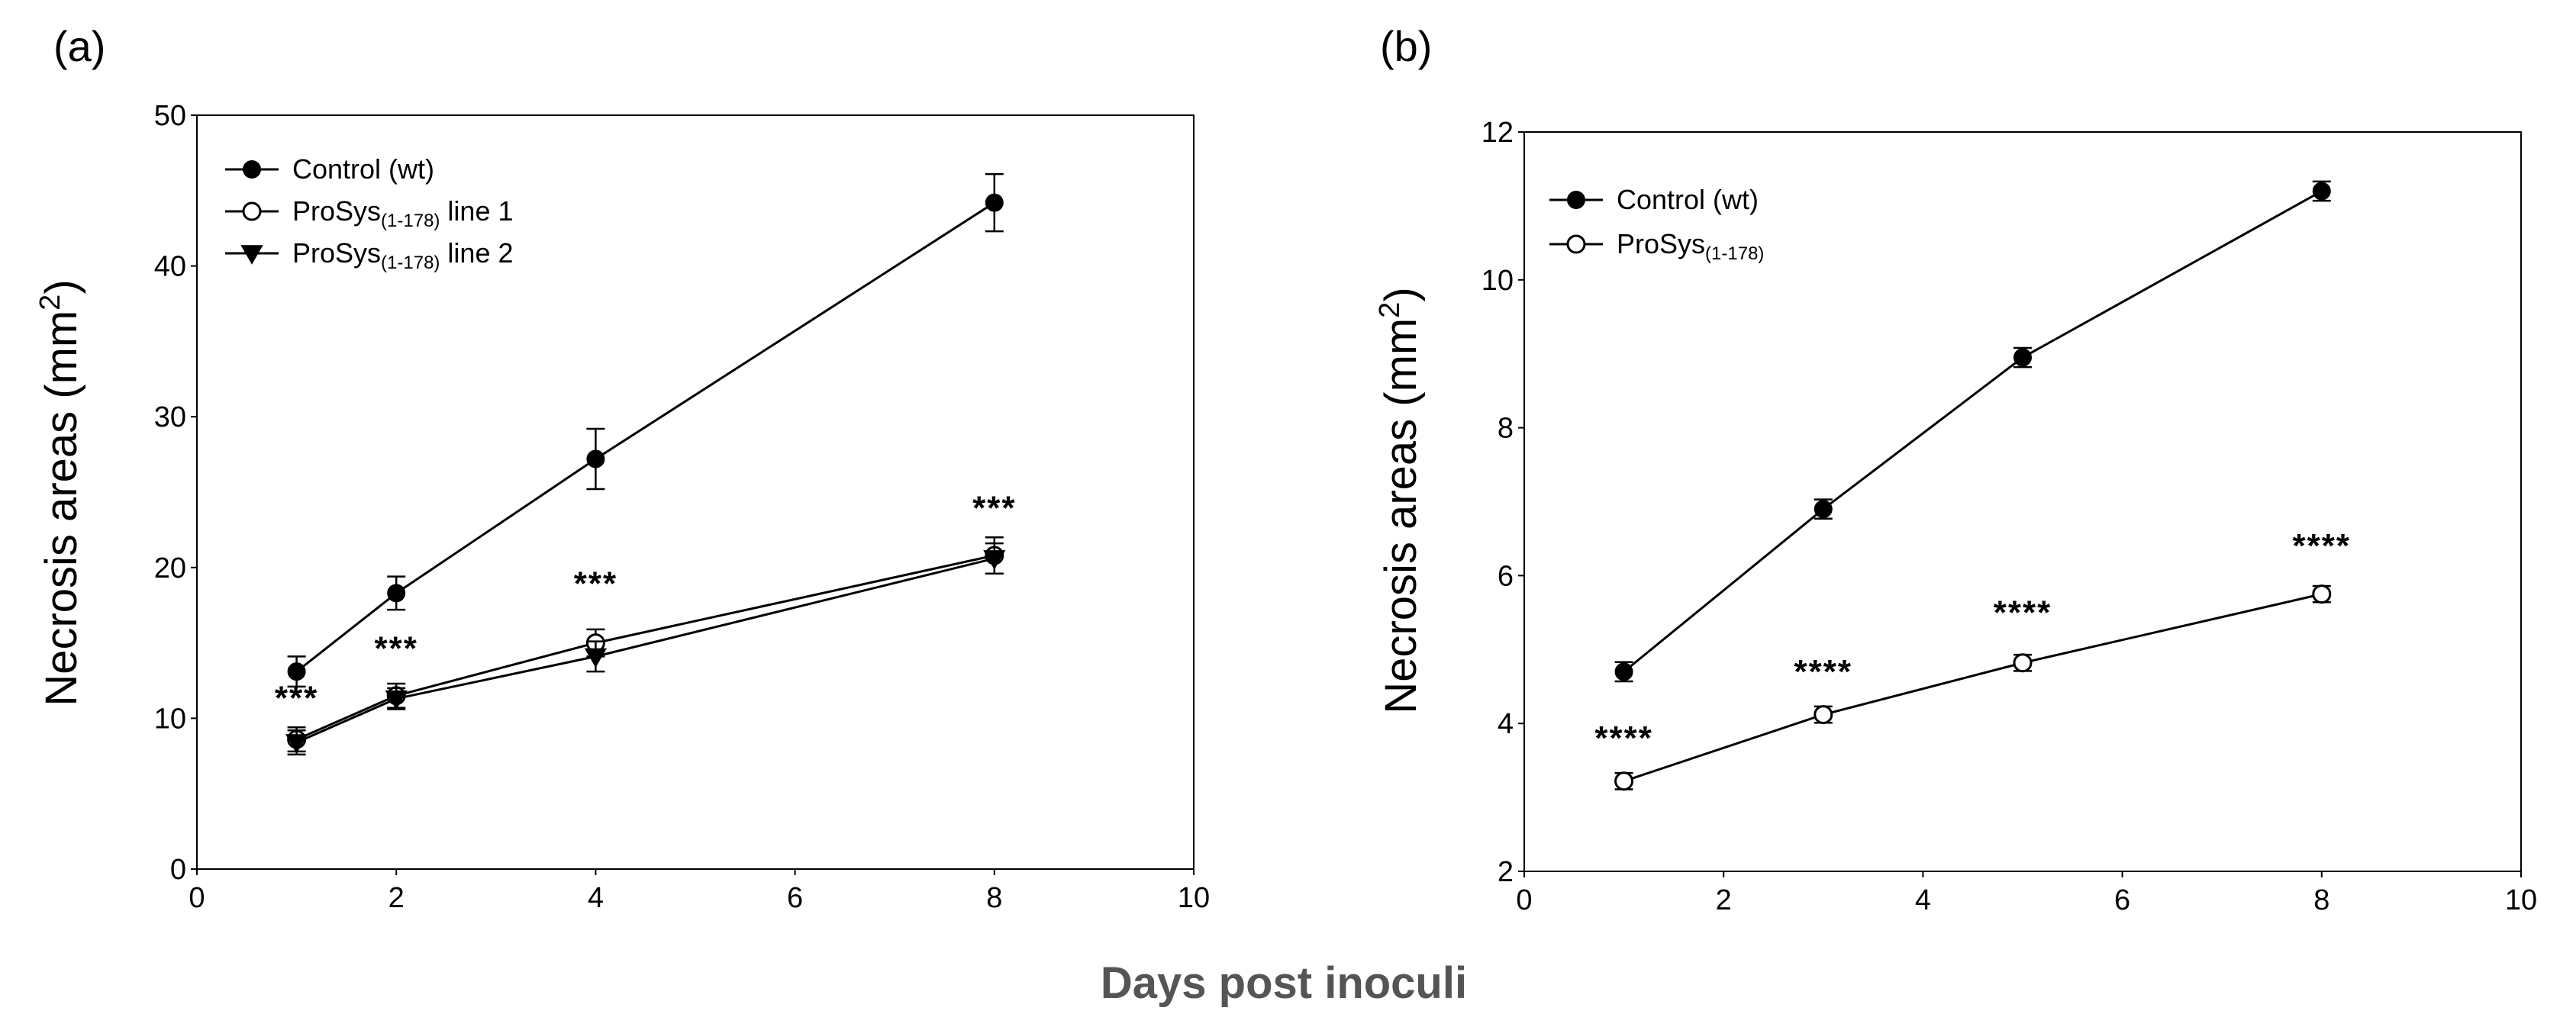 This screenshot has height=1027, width=2576. What do you see at coordinates (1656, 224) in the screenshot?
I see `panel-b-legend: Control (wt) ProSys(1-178)​` at bounding box center [1656, 224].